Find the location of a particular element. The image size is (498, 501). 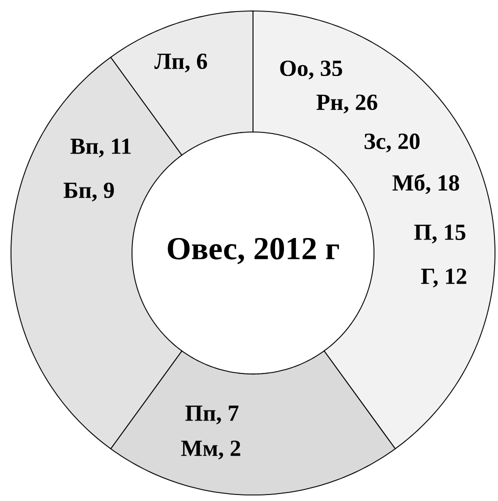

text: Овес, 2012 г is located at coordinates (253, 251).